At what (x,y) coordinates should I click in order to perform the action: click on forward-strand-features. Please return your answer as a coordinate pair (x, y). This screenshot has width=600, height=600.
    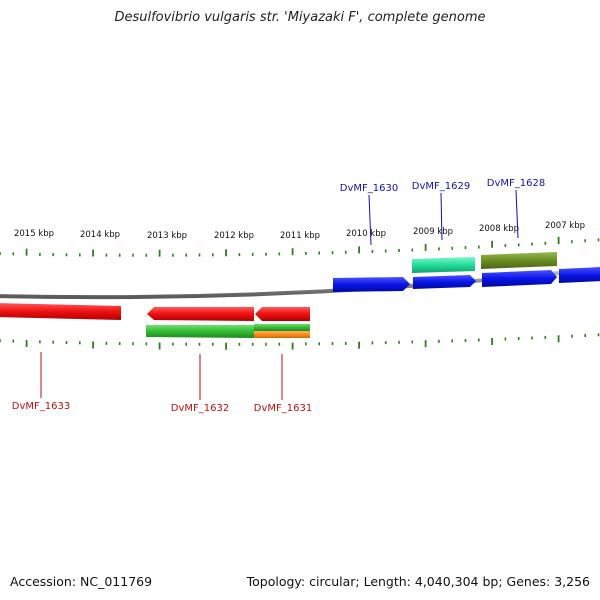
    Looking at the image, I should click on (466, 272).